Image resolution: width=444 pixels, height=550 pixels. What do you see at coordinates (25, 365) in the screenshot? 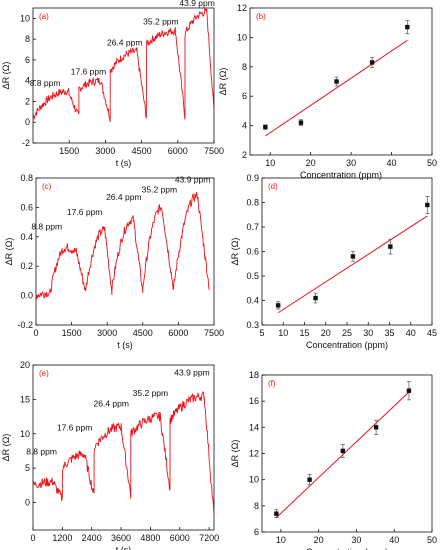
I see `y-tick-label: 20` at bounding box center [25, 365].